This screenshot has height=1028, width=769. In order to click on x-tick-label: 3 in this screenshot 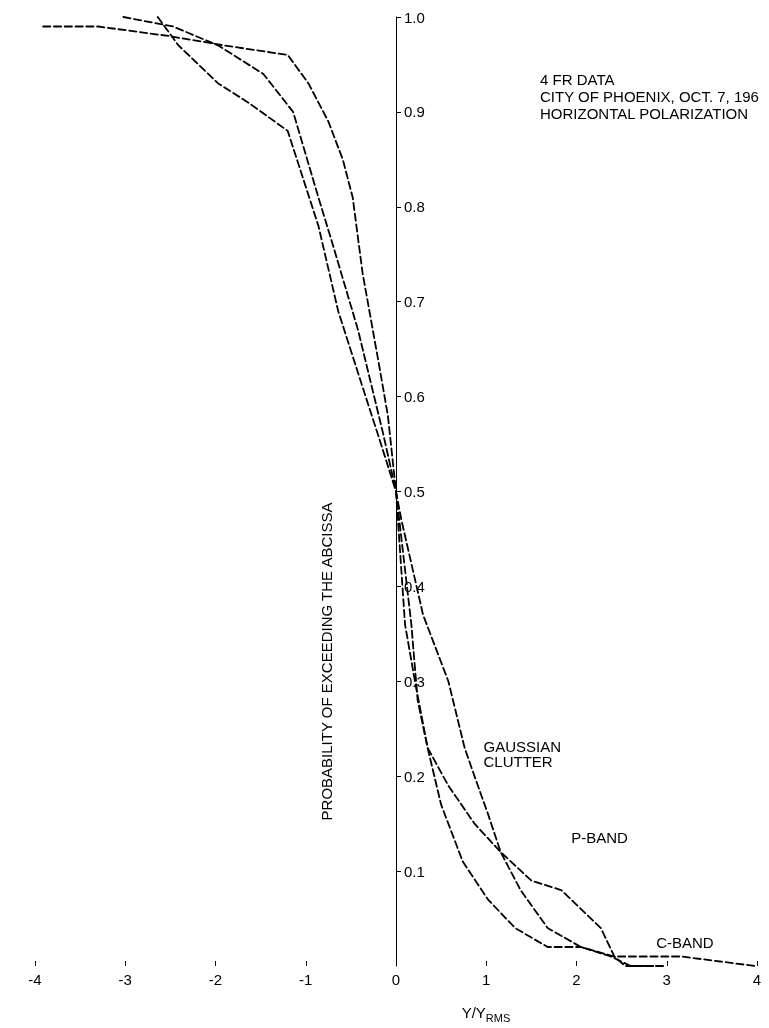, I will do `click(666, 979)`.